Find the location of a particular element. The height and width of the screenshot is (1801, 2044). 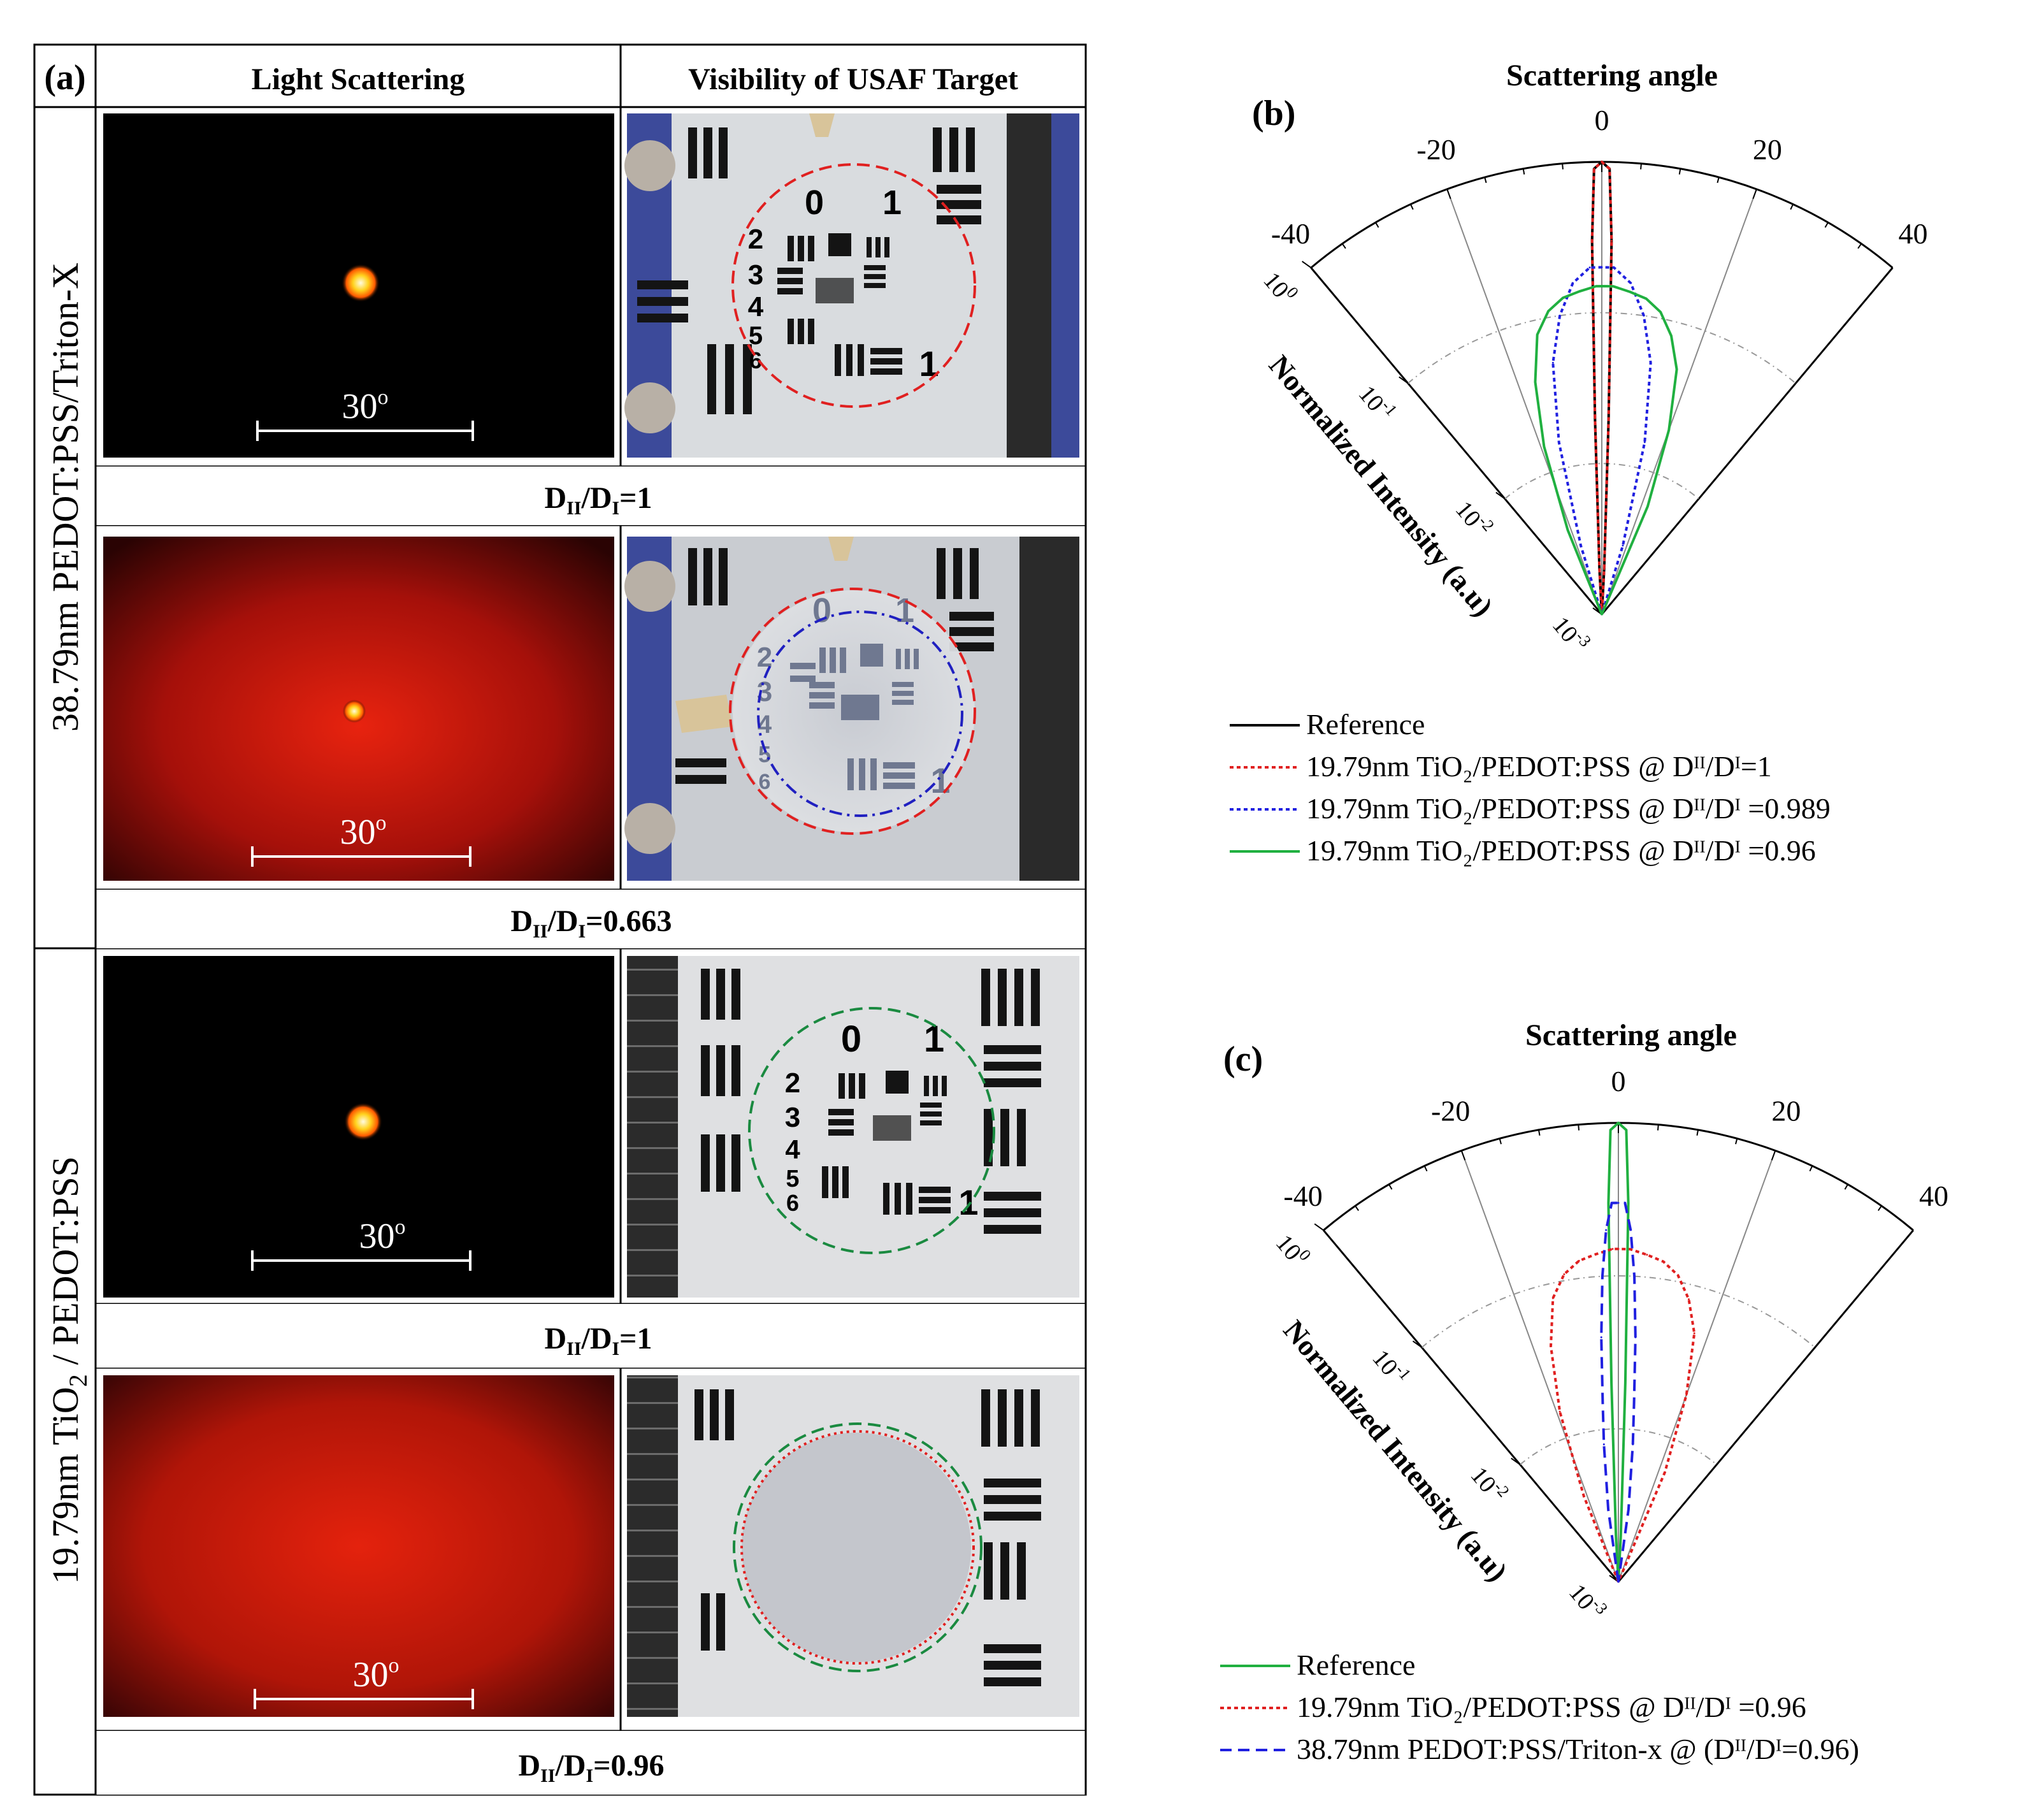

usaf-number: 4 is located at coordinates (756, 306).